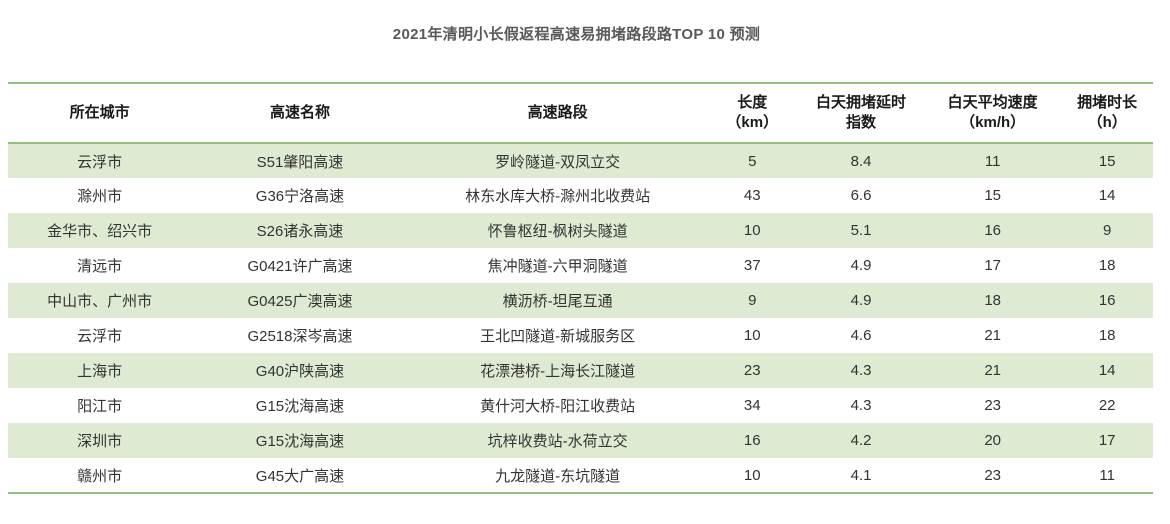 The image size is (1170, 524). I want to click on table-cell: G45大广高速, so click(300, 476).